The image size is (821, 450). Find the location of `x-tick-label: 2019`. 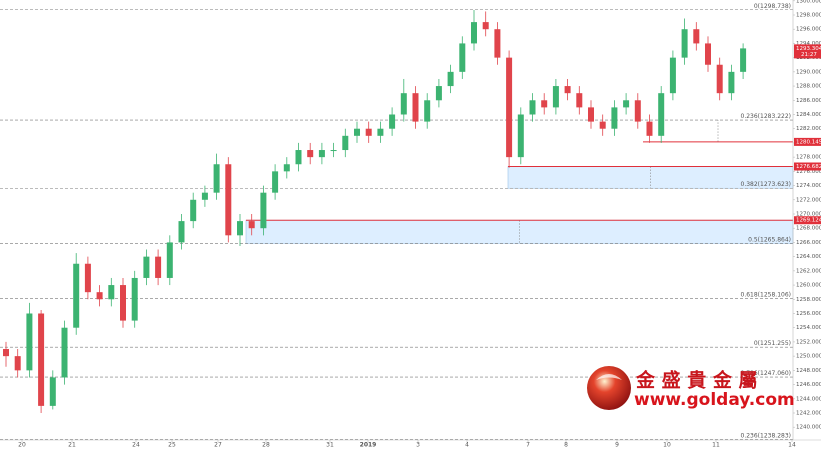

x-tick-label: 2019 is located at coordinates (368, 445).